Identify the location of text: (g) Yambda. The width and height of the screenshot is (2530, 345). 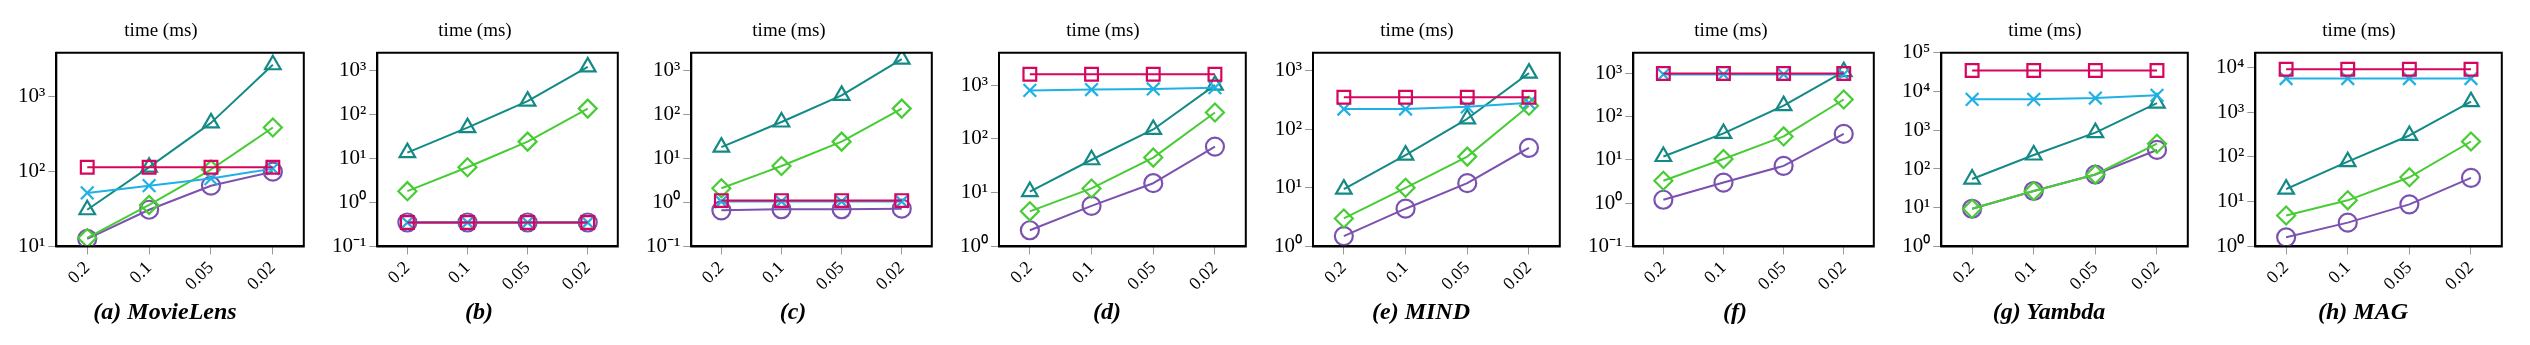
(2049, 311).